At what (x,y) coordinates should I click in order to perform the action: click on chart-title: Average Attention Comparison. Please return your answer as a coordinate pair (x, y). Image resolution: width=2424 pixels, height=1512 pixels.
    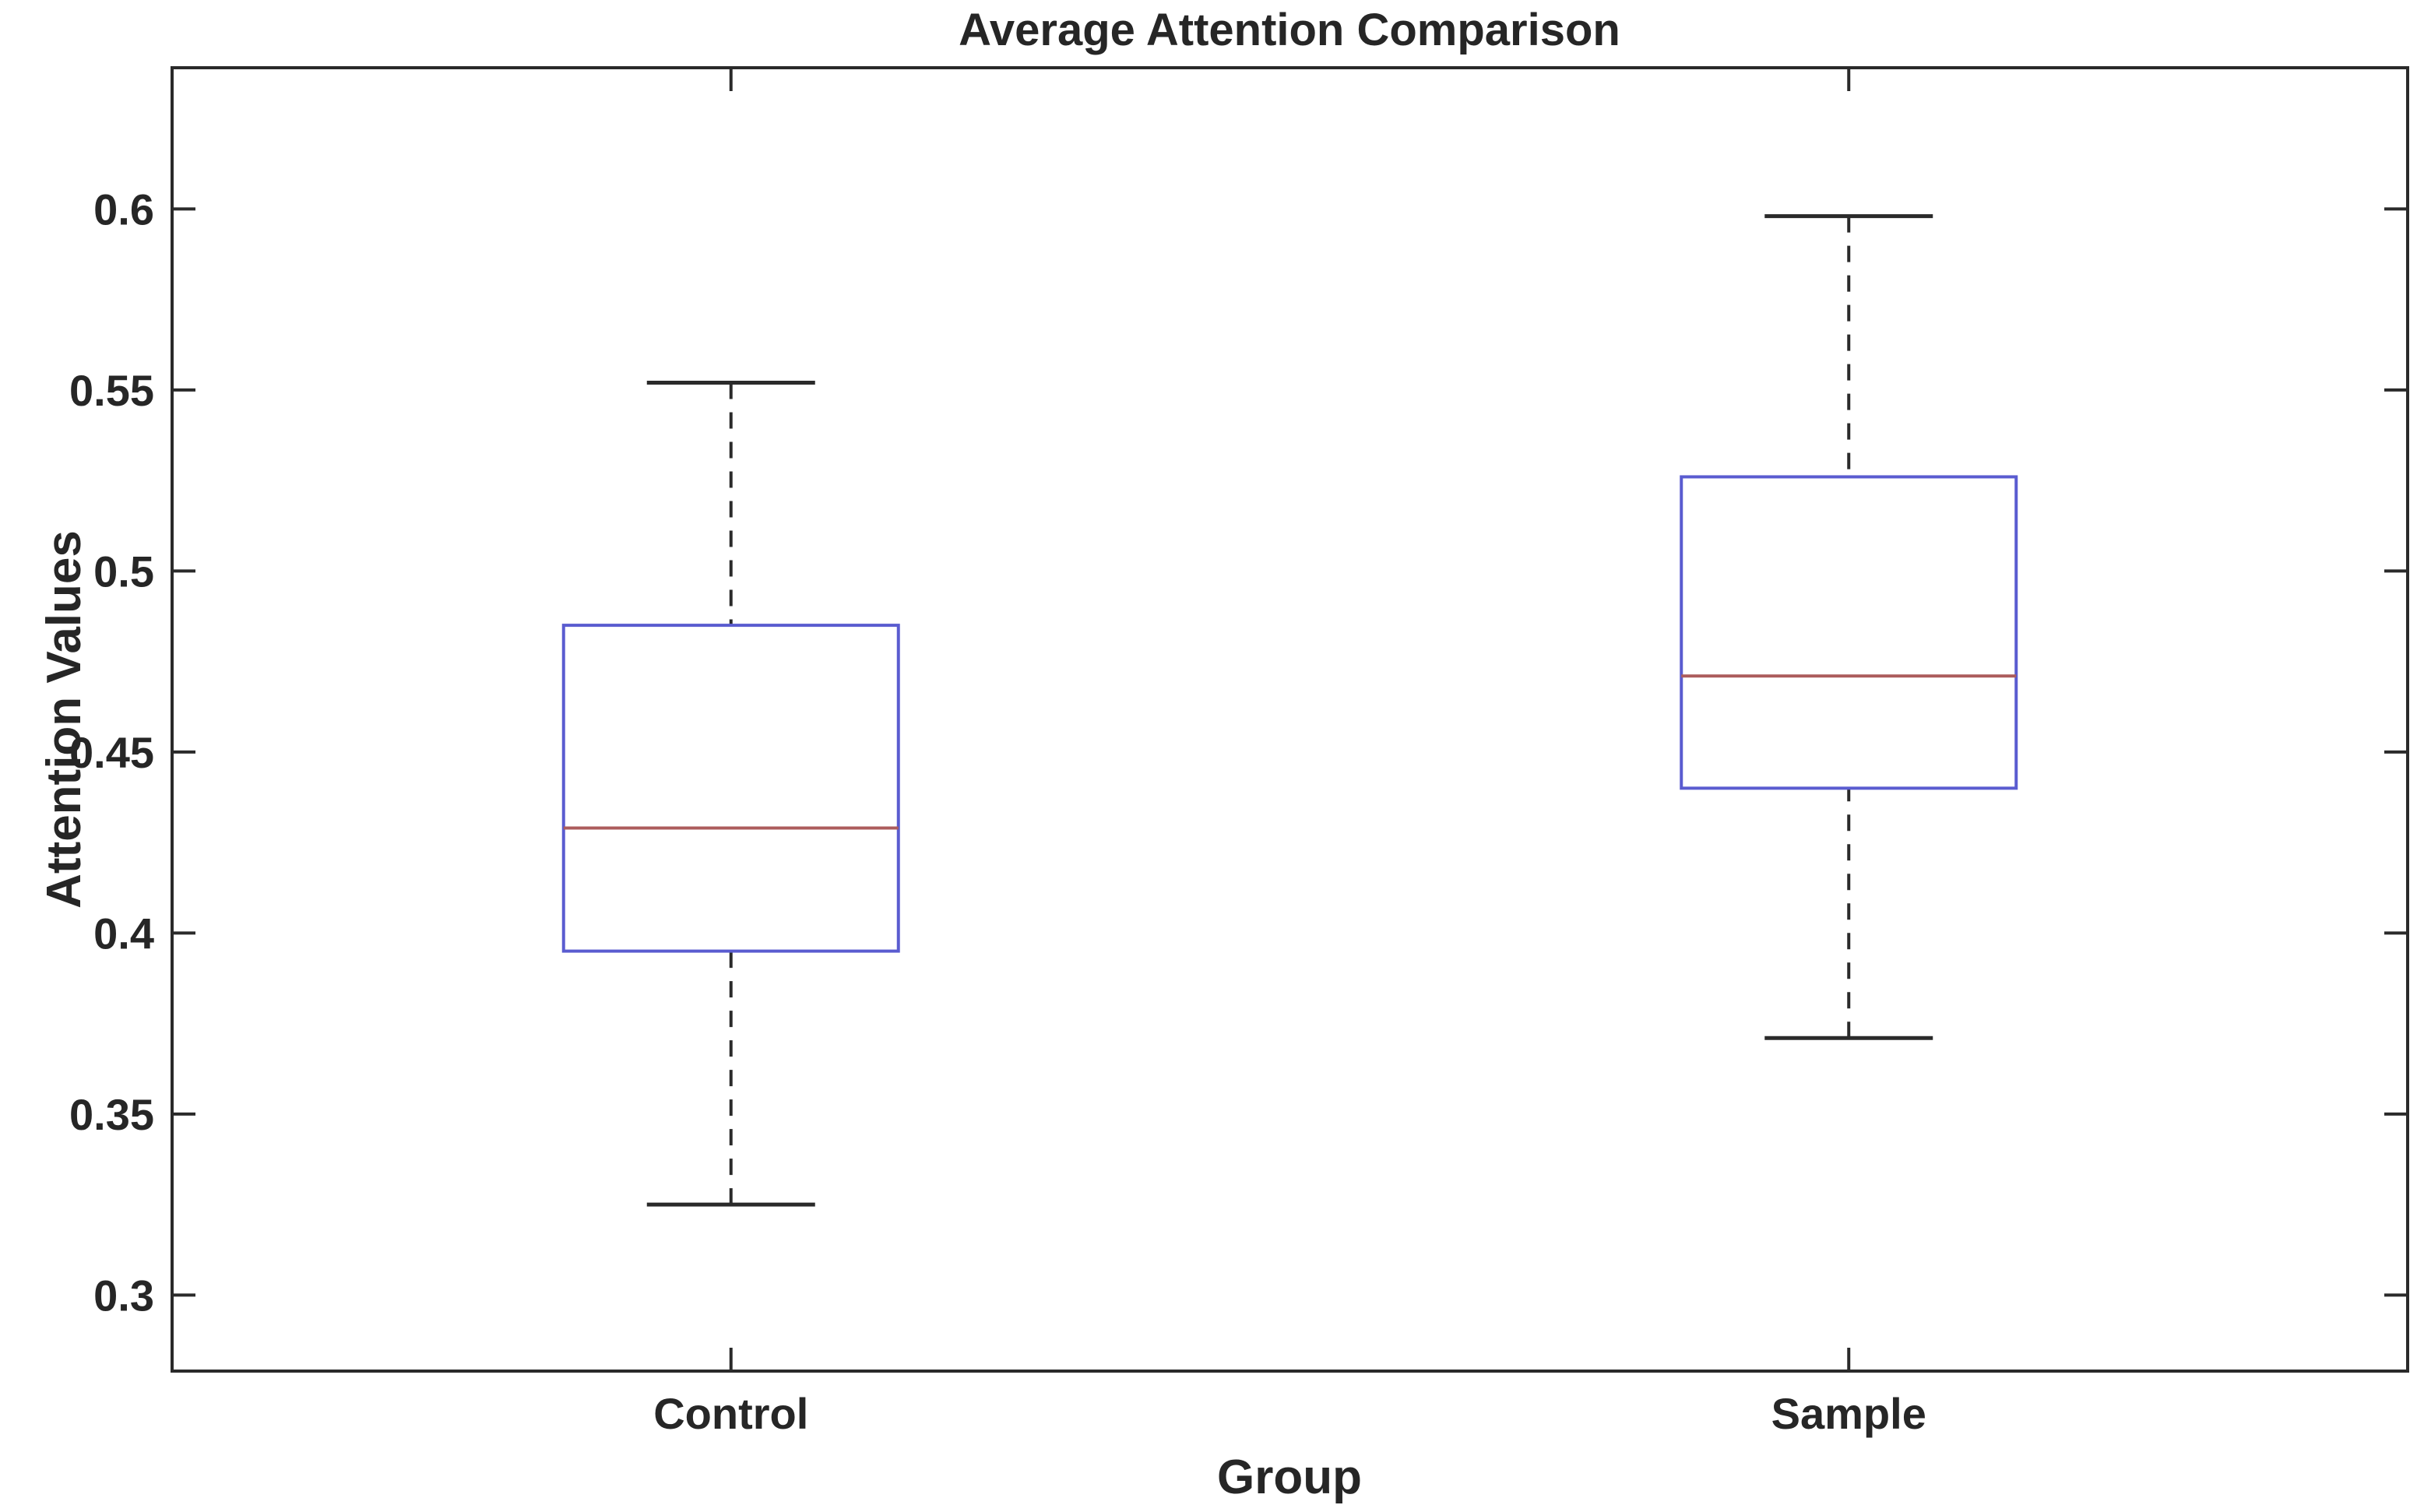
    Looking at the image, I should click on (1289, 30).